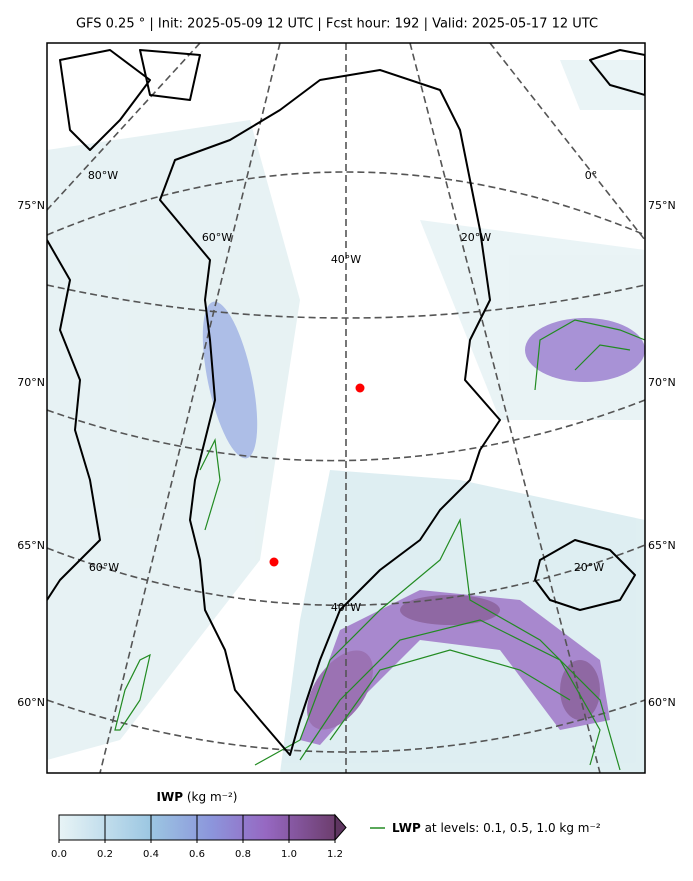  What do you see at coordinates (130, 100) in the screenshot?
I see `canada-islands` at bounding box center [130, 100].